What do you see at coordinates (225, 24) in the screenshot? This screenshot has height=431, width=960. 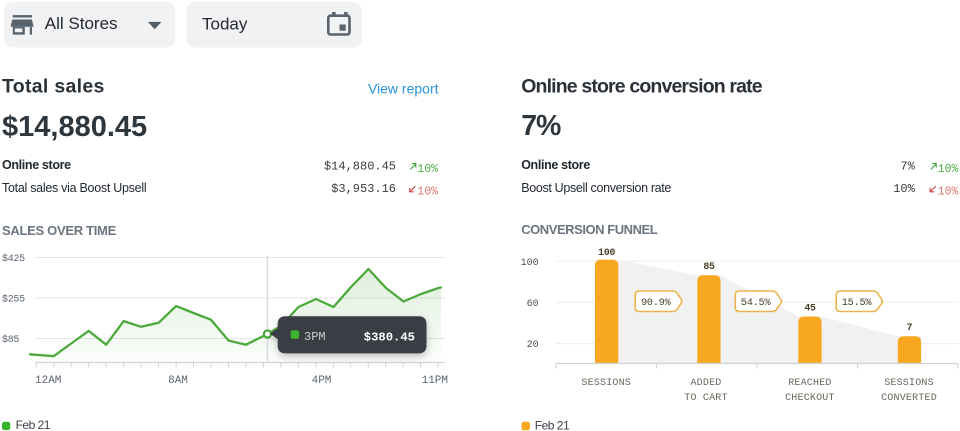 I see `svg-text: Today` at bounding box center [225, 24].